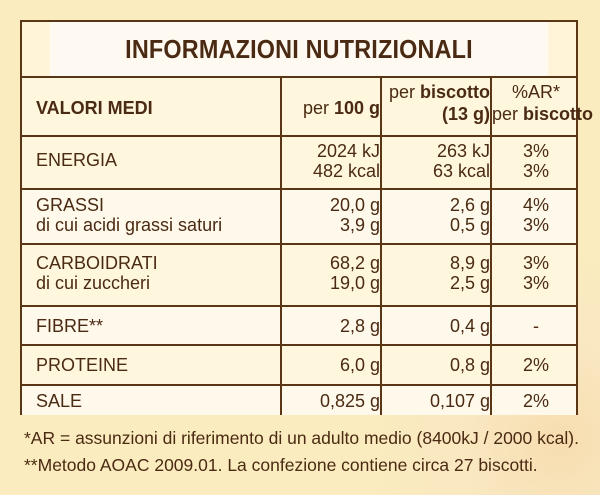 This screenshot has width=600, height=495. Describe the element at coordinates (356, 108) in the screenshot. I see `header-per100-value: 100 g` at that location.